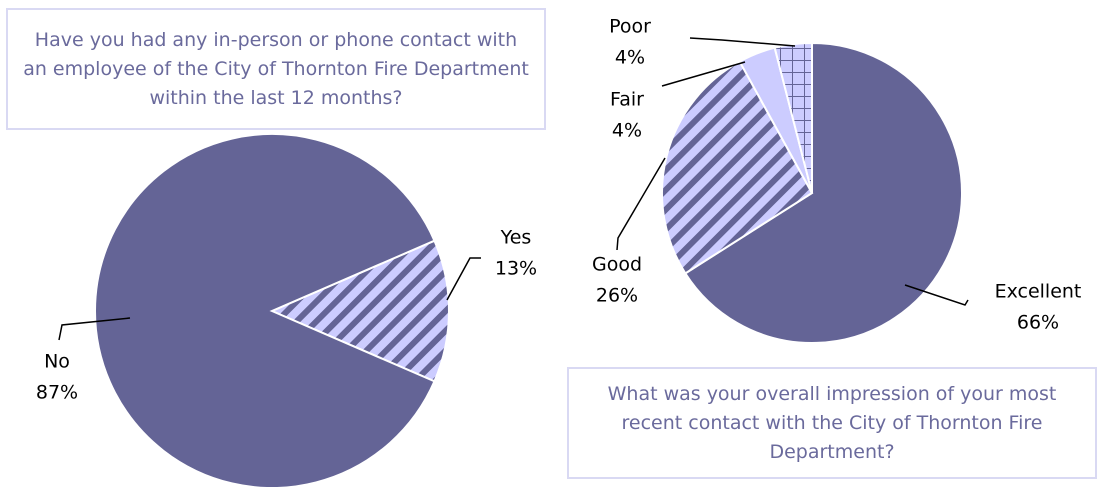 This screenshot has width=1103, height=487. What do you see at coordinates (630, 27) in the screenshot?
I see `slice-label: Poor` at bounding box center [630, 27].